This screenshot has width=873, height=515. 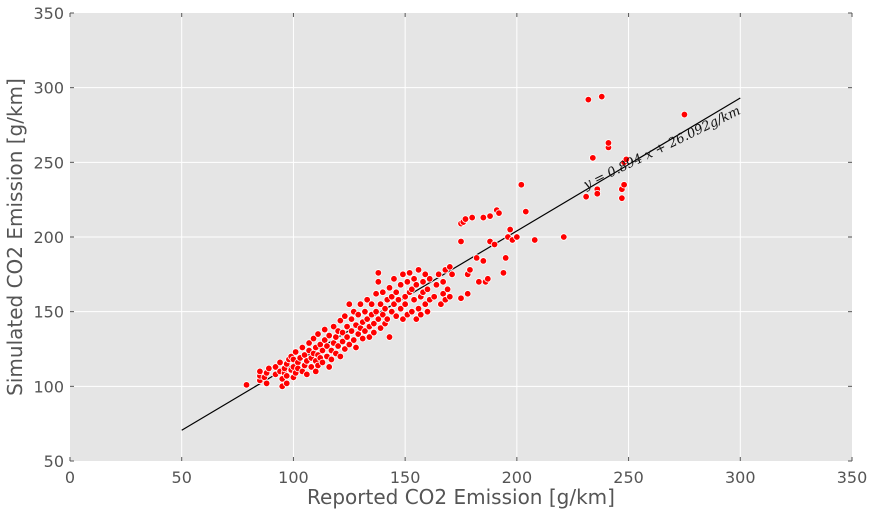 What do you see at coordinates (48, 13) in the screenshot?
I see `y-tick-label: 350` at bounding box center [48, 13].